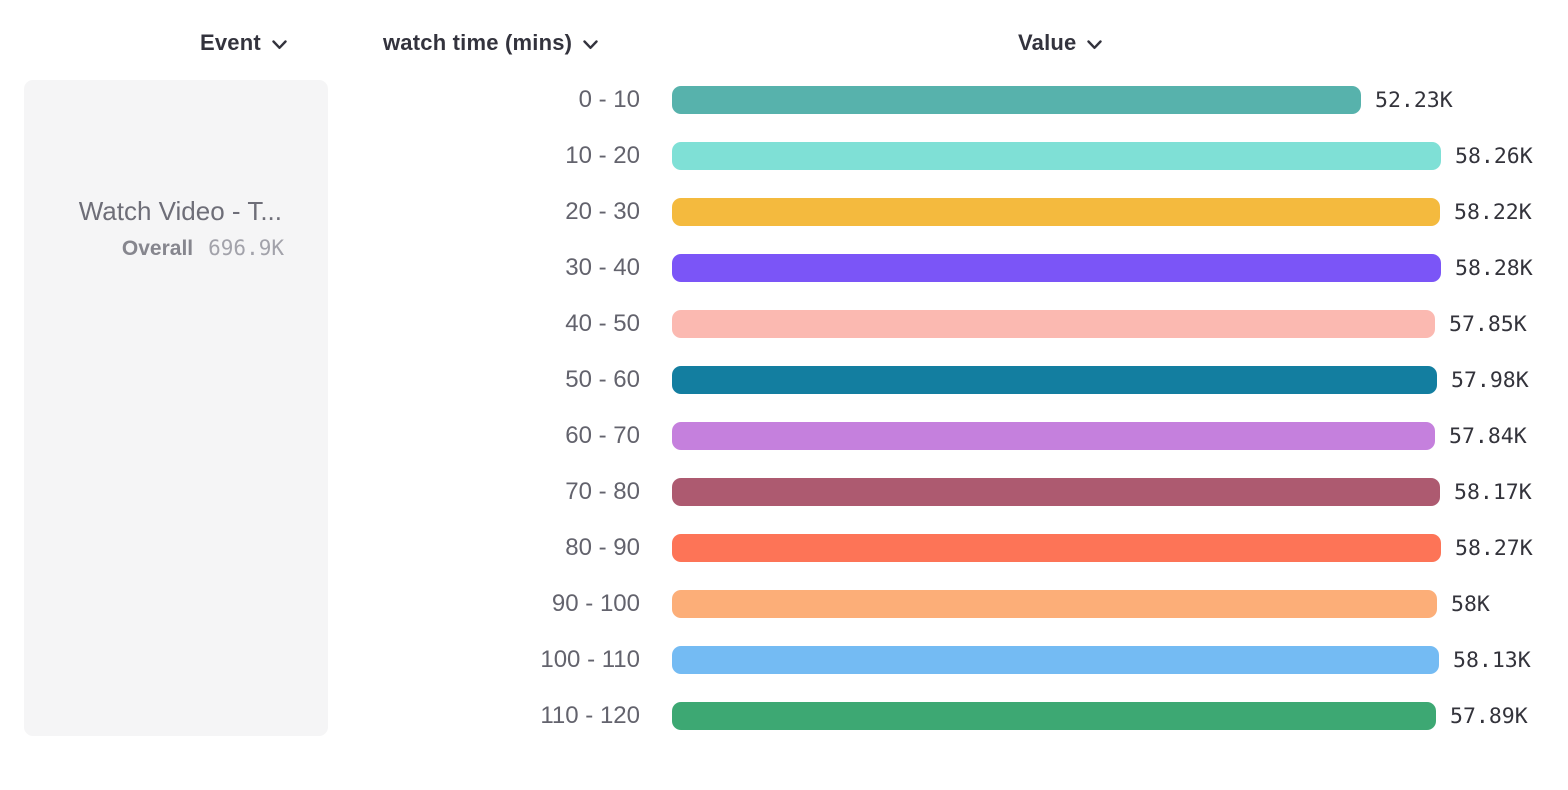 The height and width of the screenshot is (790, 1568). I want to click on bucket-label: 10 - 20, so click(602, 155).